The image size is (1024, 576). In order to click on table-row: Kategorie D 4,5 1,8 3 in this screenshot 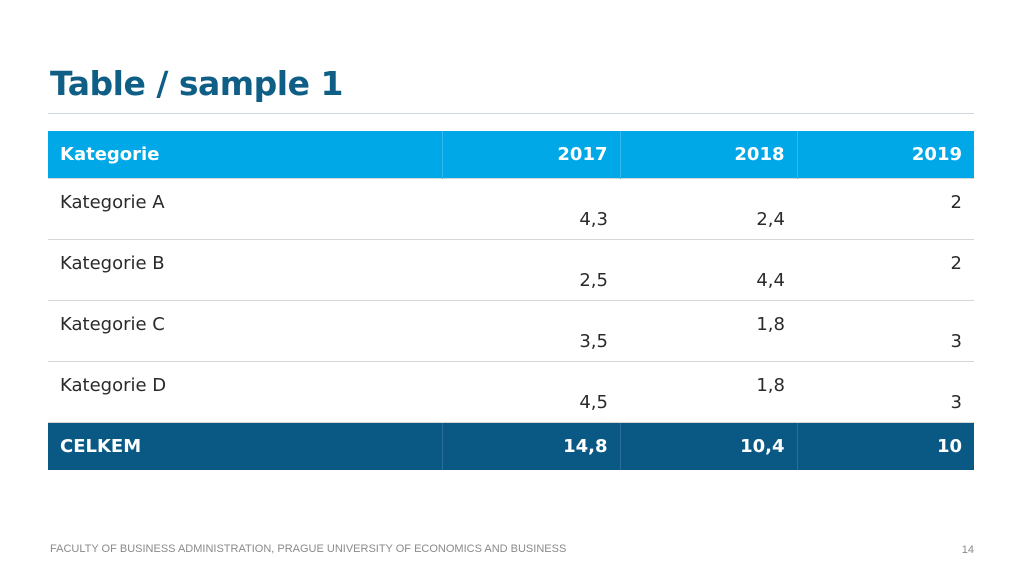, I will do `click(511, 392)`.